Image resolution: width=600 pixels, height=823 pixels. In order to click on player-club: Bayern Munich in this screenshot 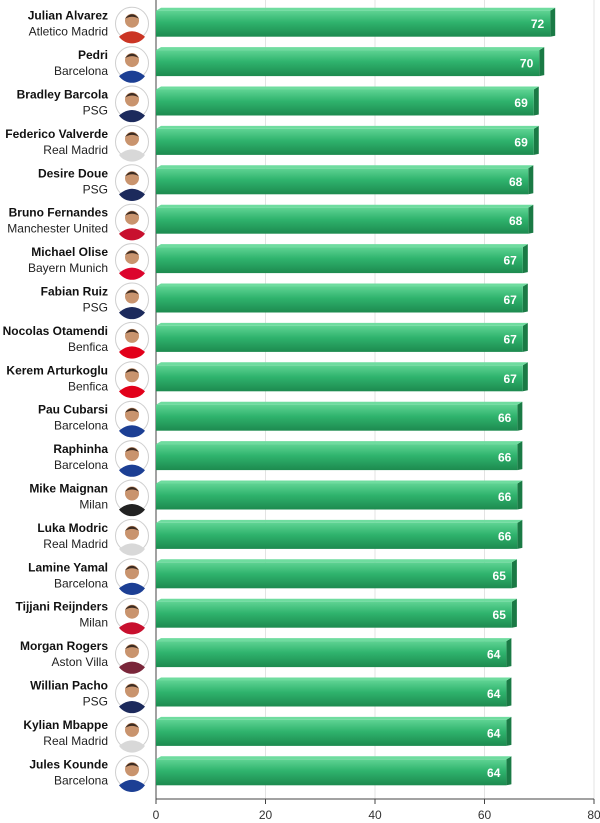, I will do `click(68, 268)`.